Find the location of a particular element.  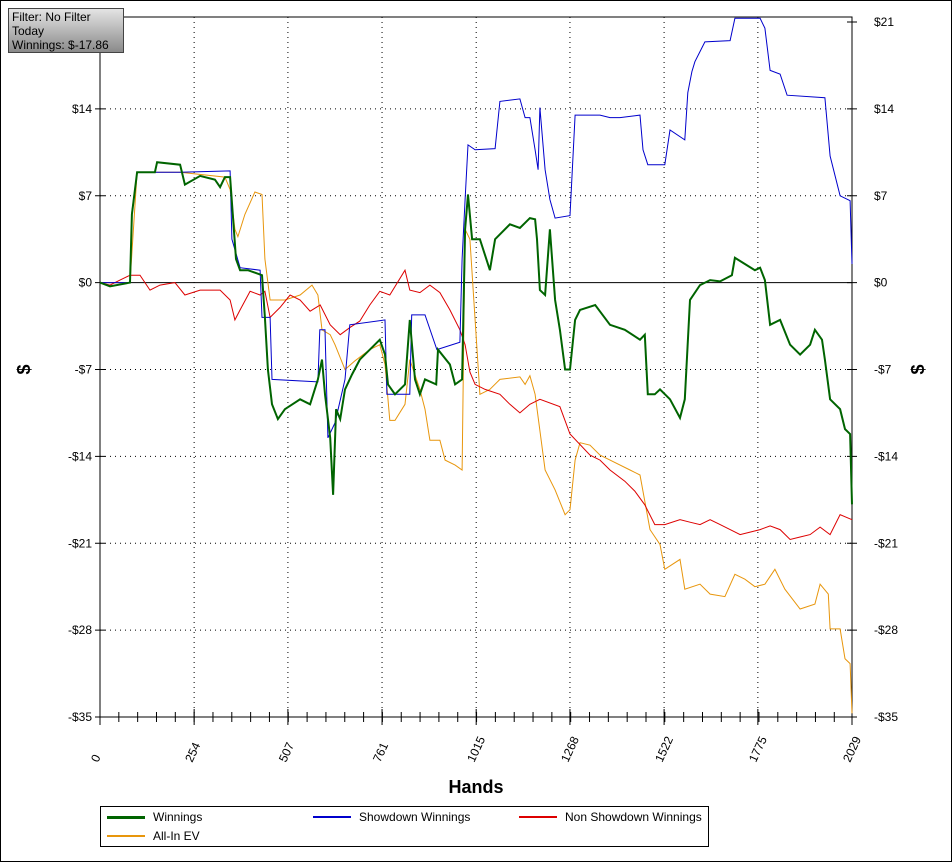

y-axis-title-right: $ is located at coordinates (918, 369).